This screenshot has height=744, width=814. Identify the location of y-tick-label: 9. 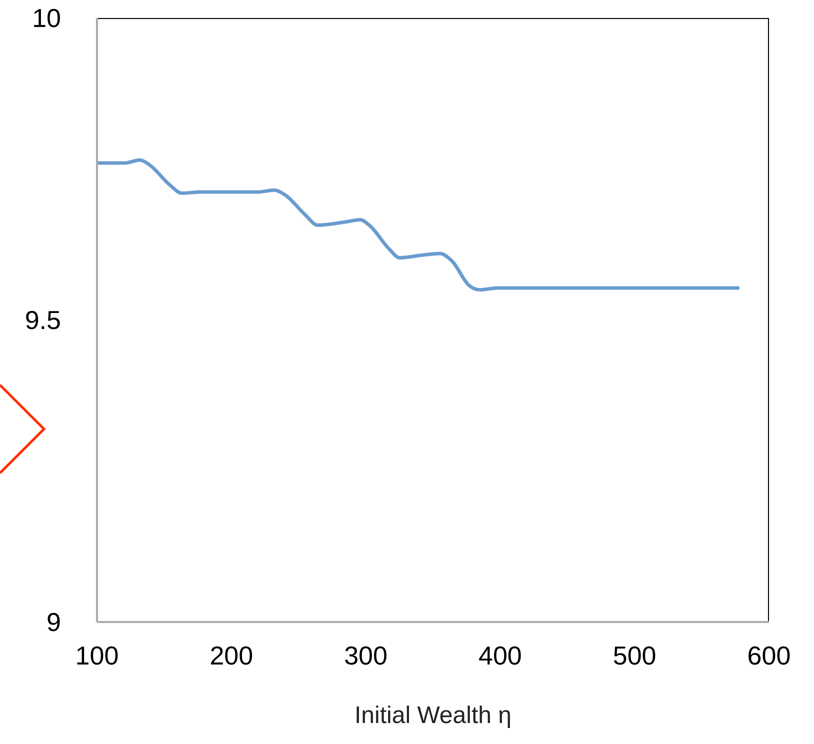
(53, 622).